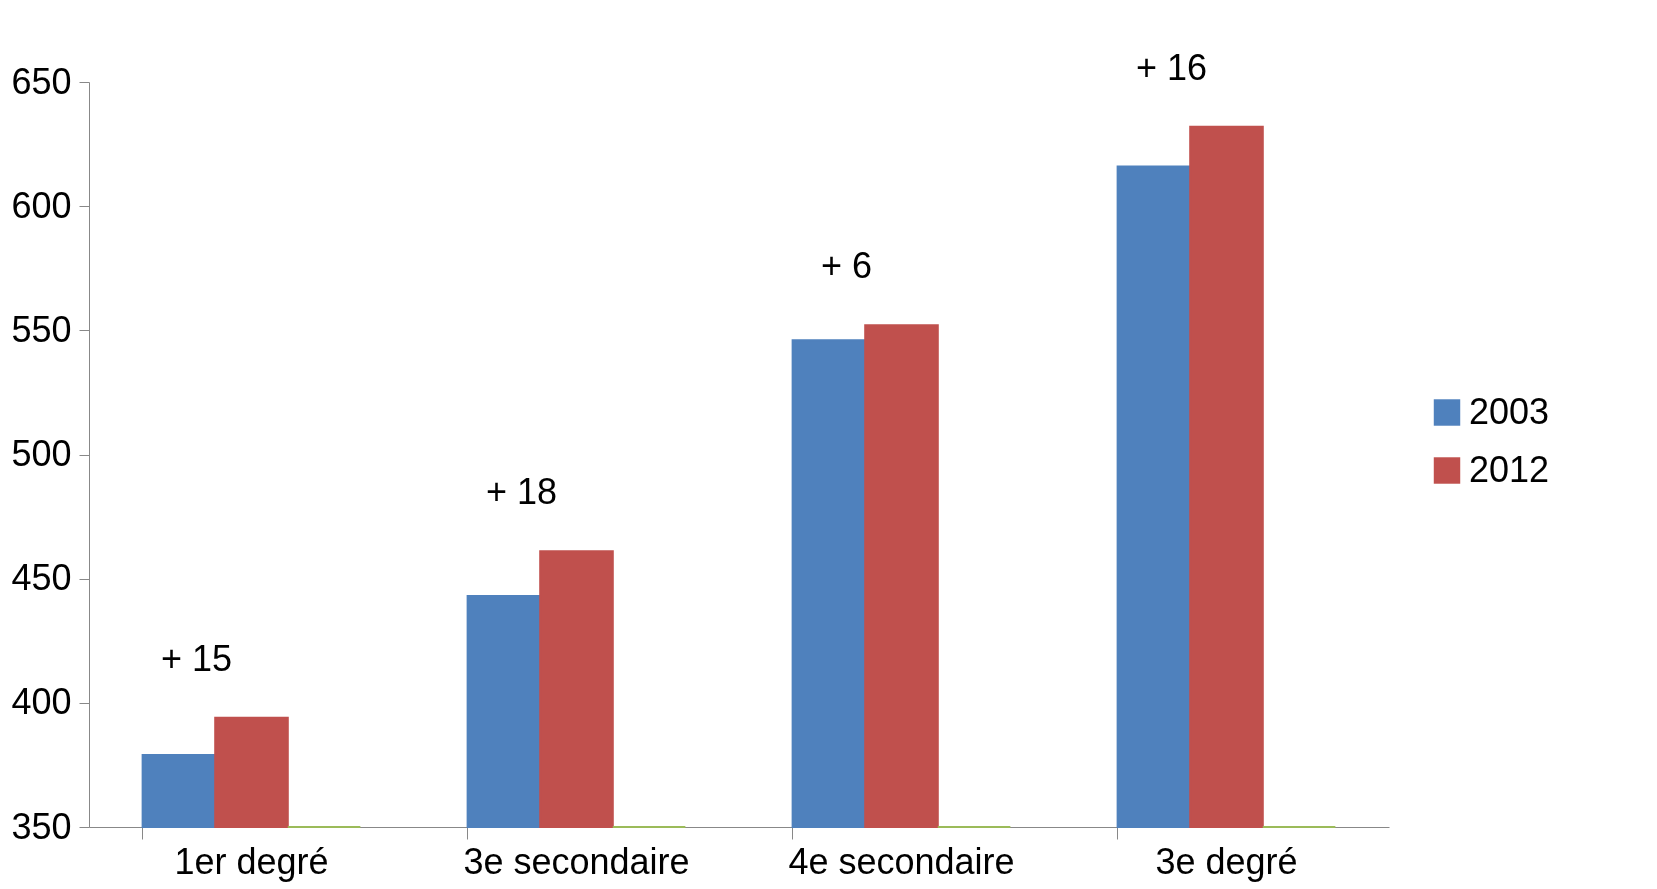 The height and width of the screenshot is (889, 1657). I want to click on y-tick-label: 350, so click(41, 826).